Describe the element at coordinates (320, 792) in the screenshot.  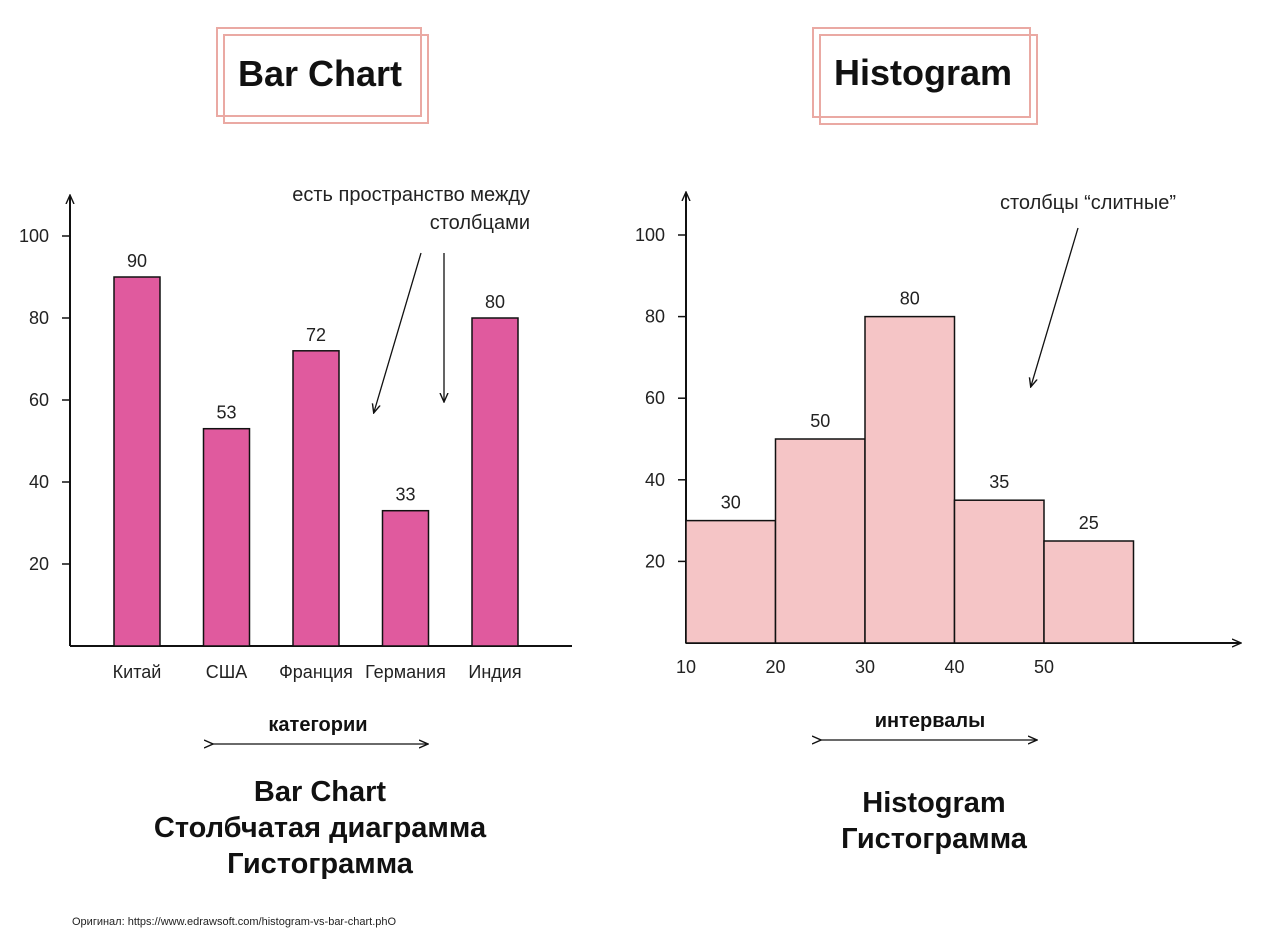
I see `caption-line: Bar Chart` at that location.